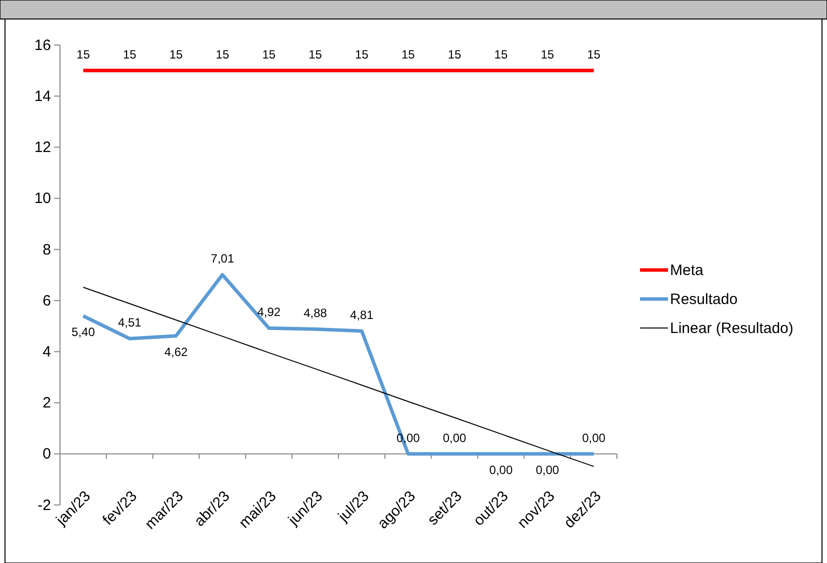  What do you see at coordinates (222, 259) in the screenshot?
I see `data-label: 7,01` at bounding box center [222, 259].